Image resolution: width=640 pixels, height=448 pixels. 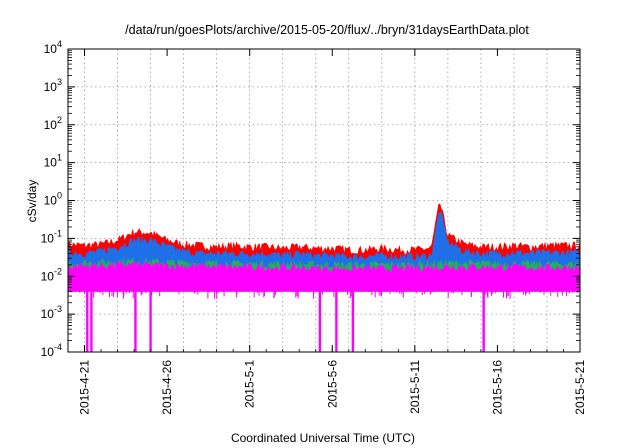 I want to click on y-axis-label: cSv/day, so click(x=32, y=201).